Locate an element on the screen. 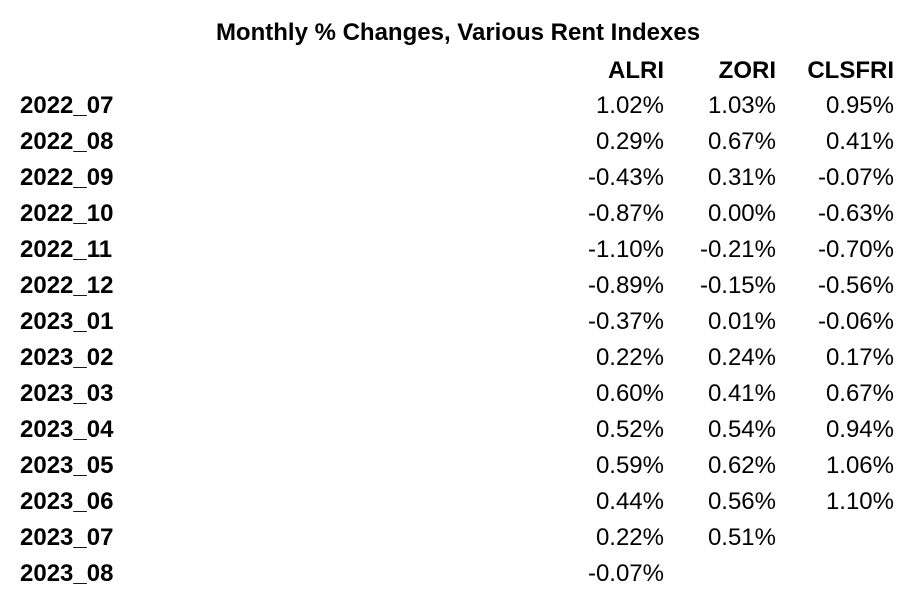 The image size is (920, 613). cell-clsfri: 0.17% is located at coordinates (859, 357).